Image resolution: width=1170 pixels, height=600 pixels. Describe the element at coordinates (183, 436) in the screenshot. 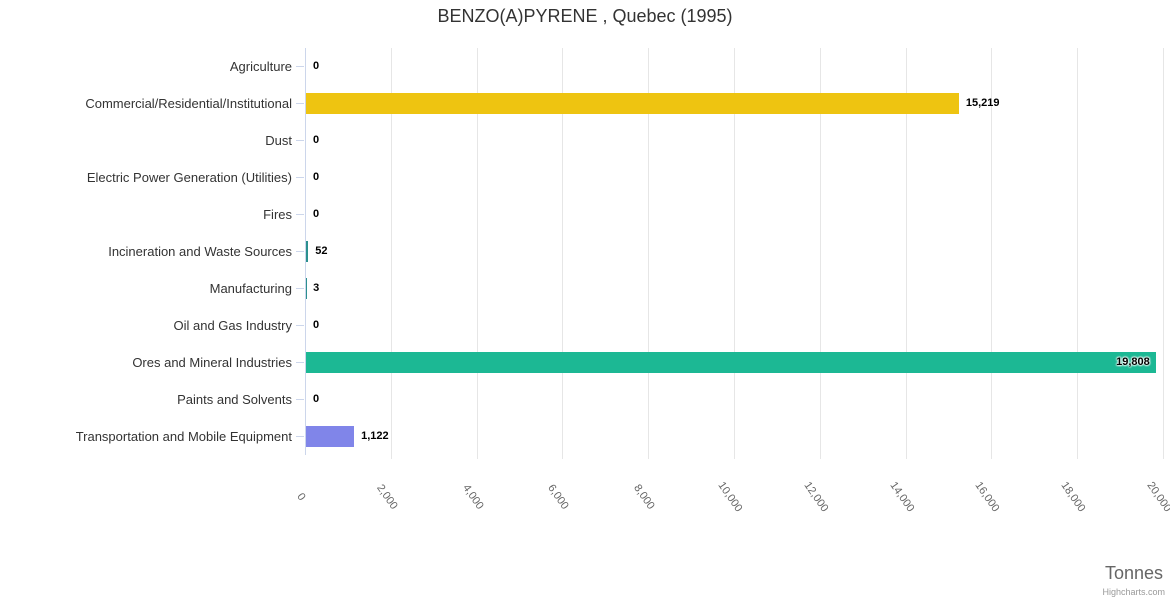

I see `category-label: Transportation and Mobile Equipment` at that location.